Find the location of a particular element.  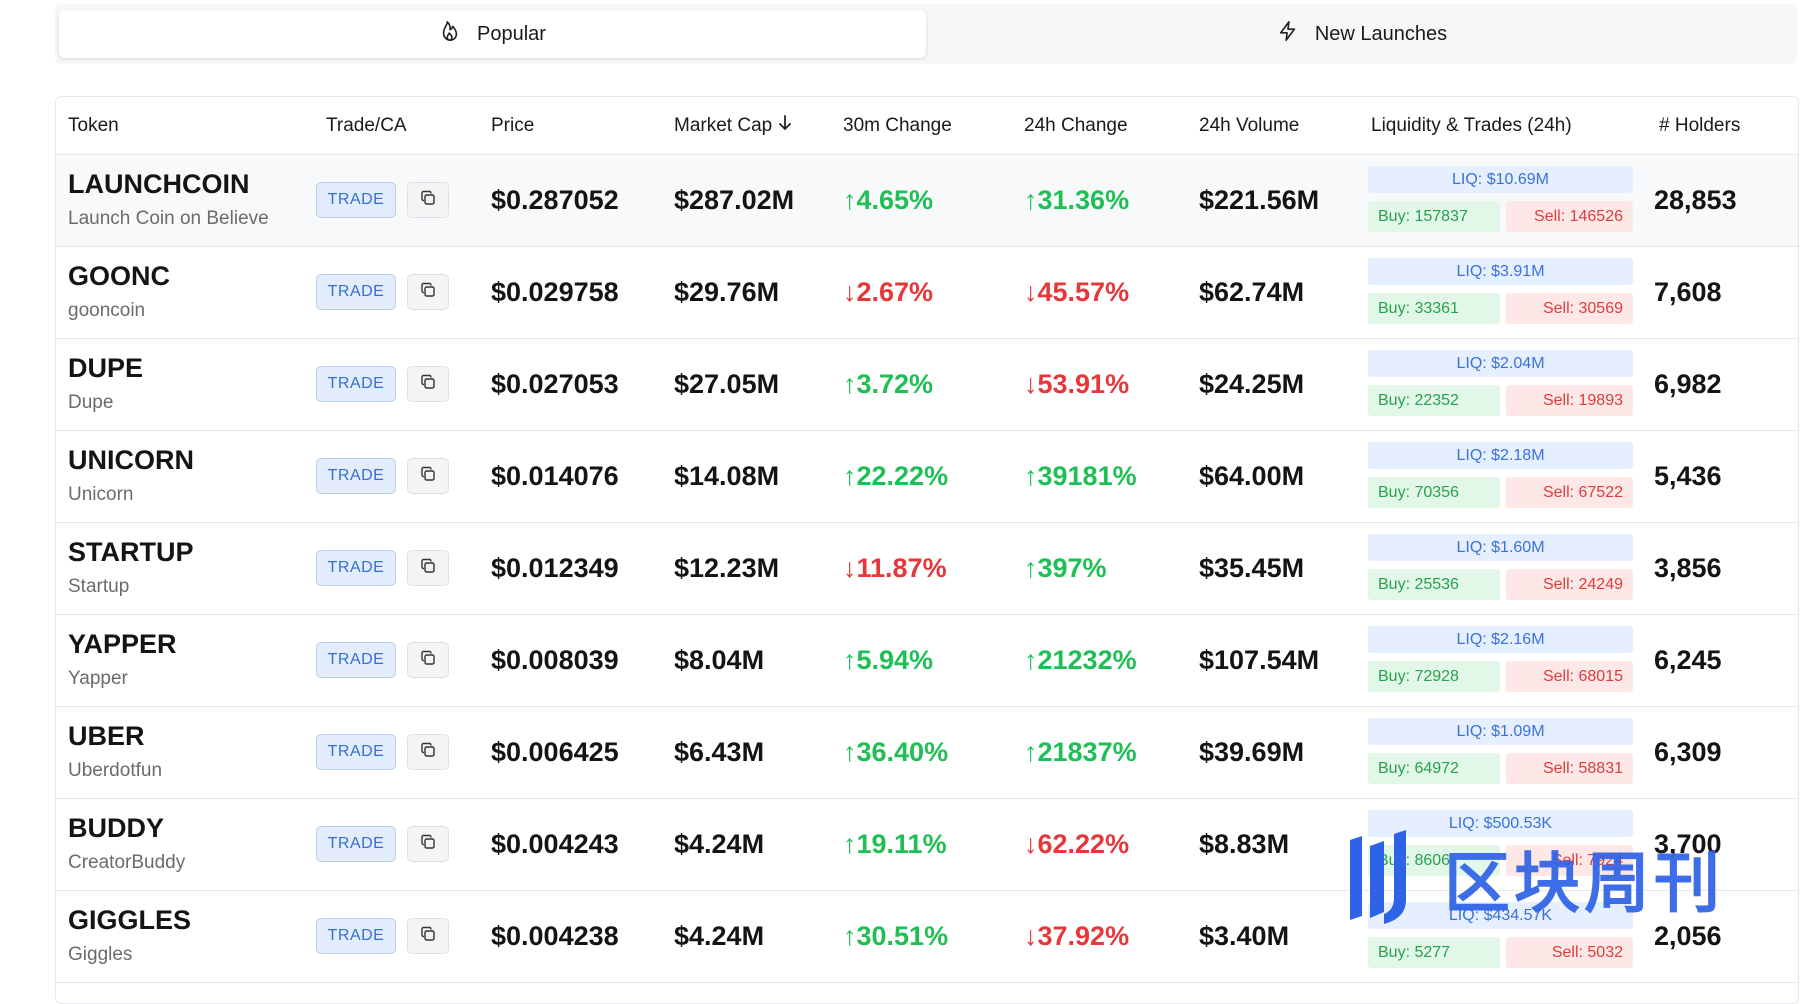

header-token: Token is located at coordinates (93, 125).